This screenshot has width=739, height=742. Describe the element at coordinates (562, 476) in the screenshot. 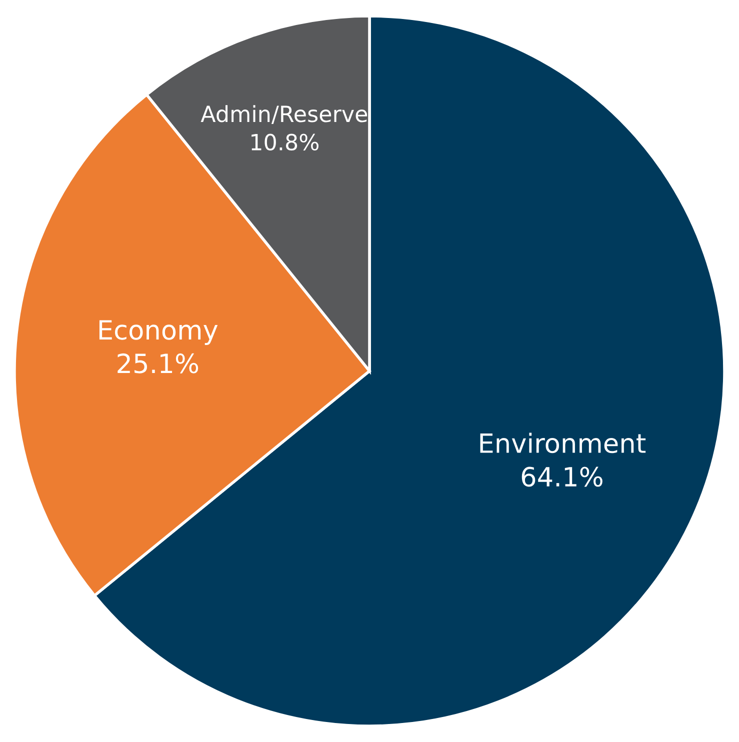

I see `data-label: 64.1%` at that location.